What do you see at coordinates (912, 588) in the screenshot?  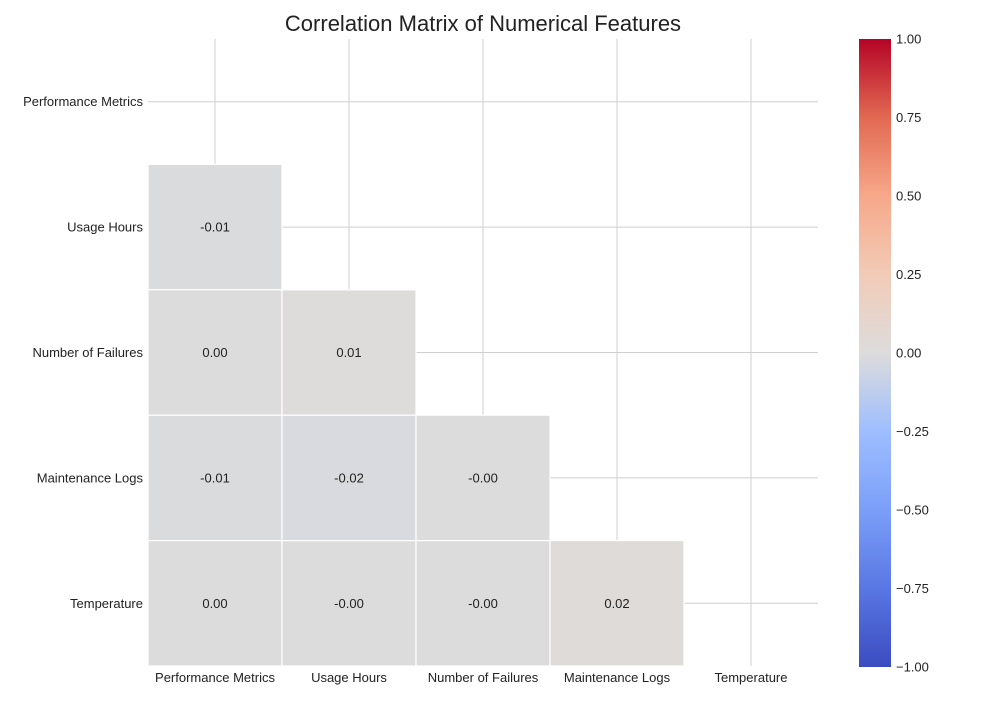 I see `colorbar-tick-label: −0.75` at bounding box center [912, 588].